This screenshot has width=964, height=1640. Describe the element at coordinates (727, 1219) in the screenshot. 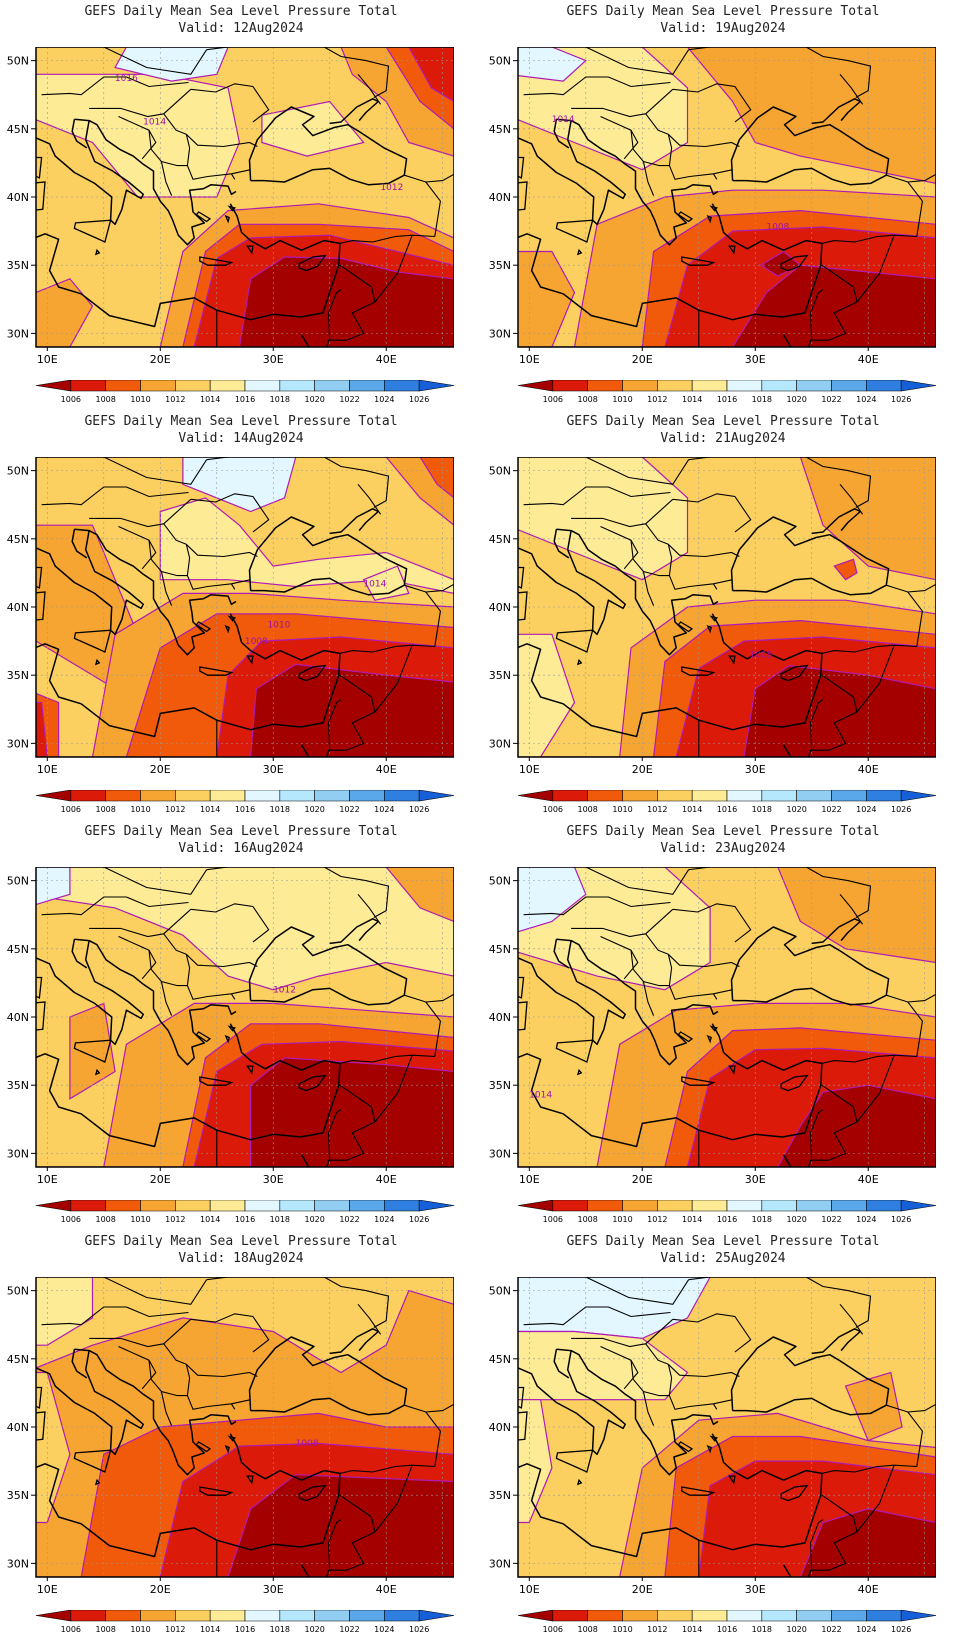

I see `colorbar-level-label: 1016` at that location.